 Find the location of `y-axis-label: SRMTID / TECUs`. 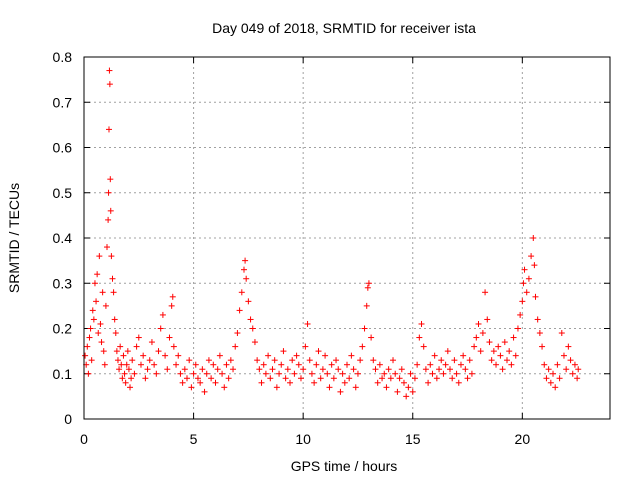

y-axis-label: SRMTID / TECUs is located at coordinates (14, 238).